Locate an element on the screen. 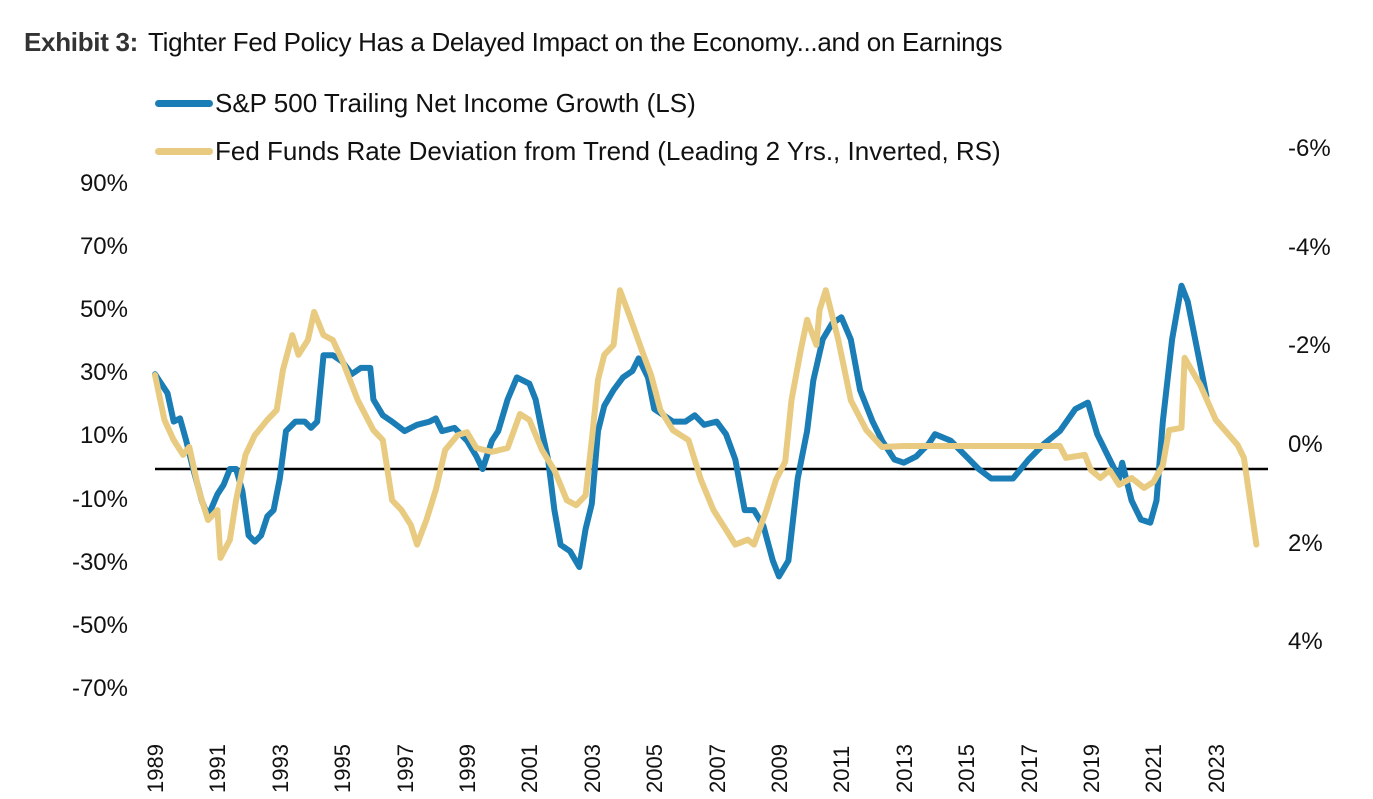 The width and height of the screenshot is (1373, 799). y-tick-left: -10% is located at coordinates (99, 499).